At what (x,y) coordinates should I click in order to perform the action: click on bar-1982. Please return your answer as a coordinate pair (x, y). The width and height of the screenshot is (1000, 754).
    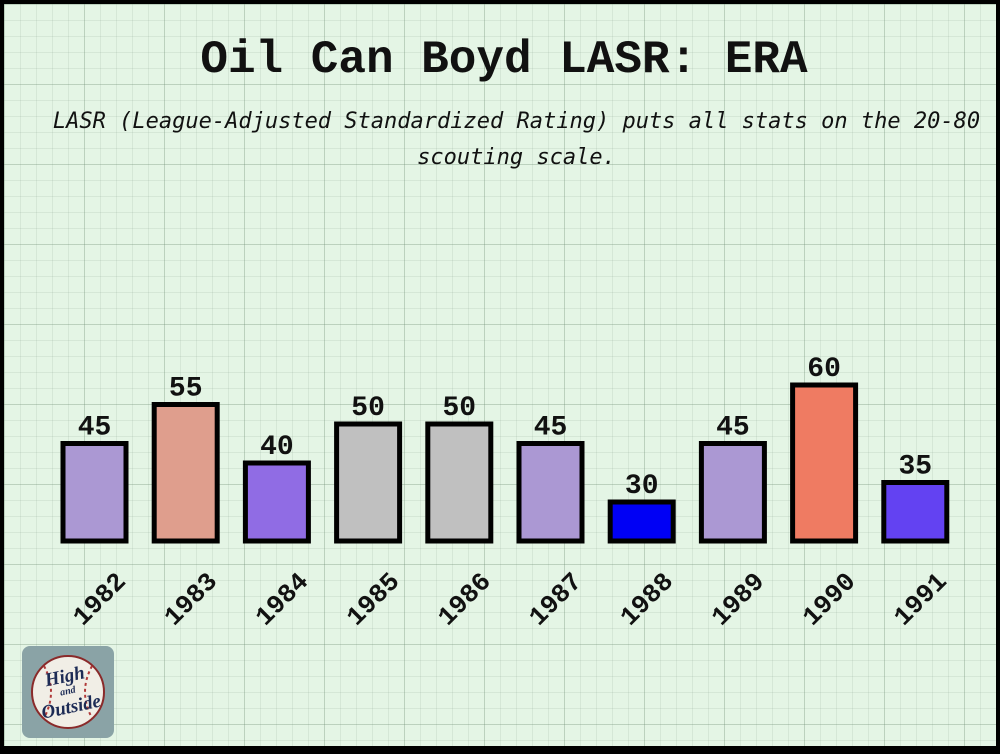
    Looking at the image, I should click on (94, 492).